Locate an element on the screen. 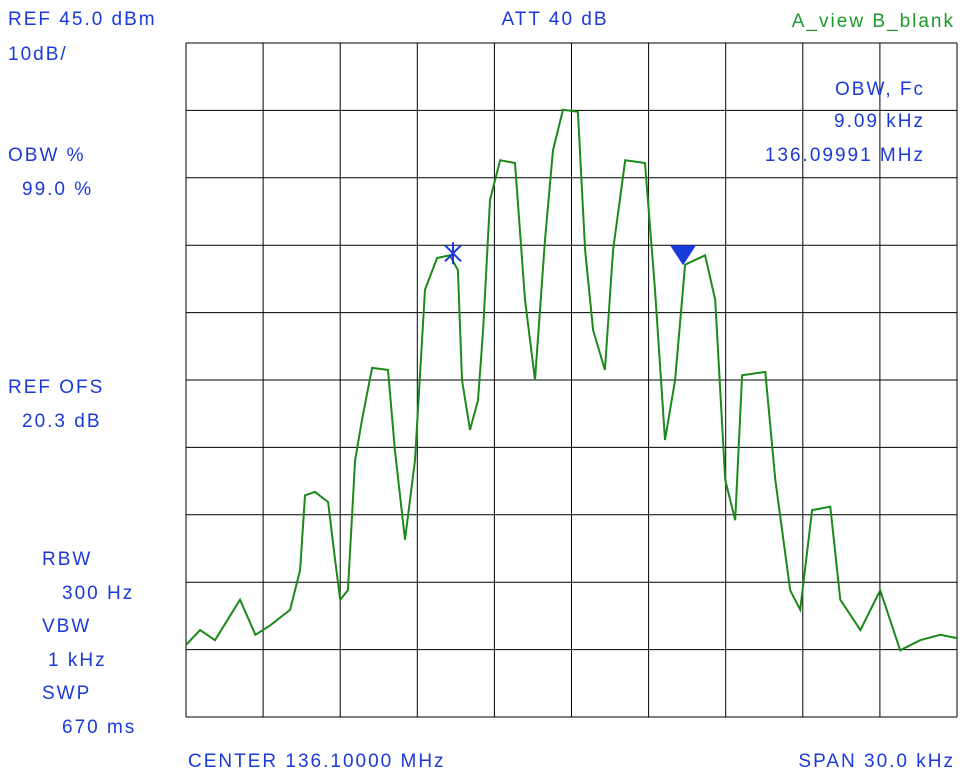 This screenshot has width=969, height=776. annotation: REF OFS is located at coordinates (56, 387).